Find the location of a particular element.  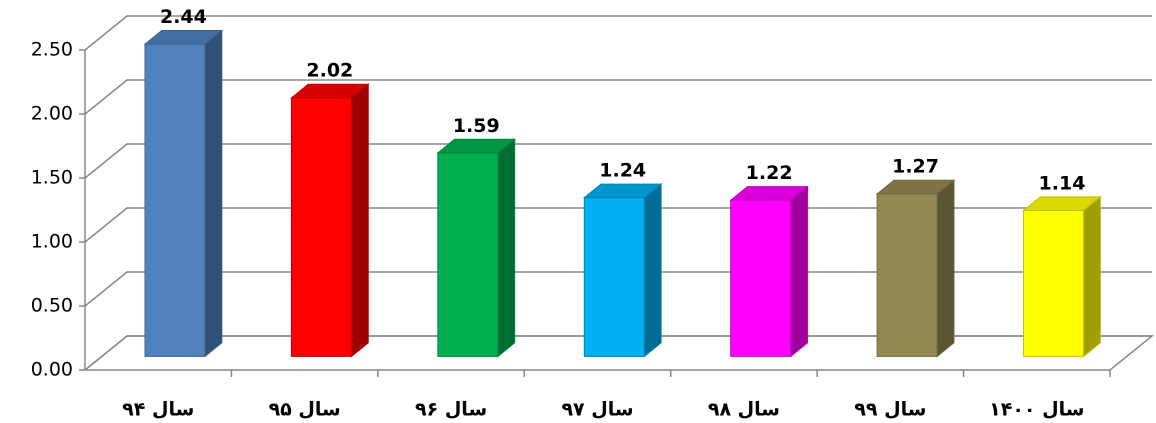

x-tick-label: سال ۹۶ is located at coordinates (451, 410).